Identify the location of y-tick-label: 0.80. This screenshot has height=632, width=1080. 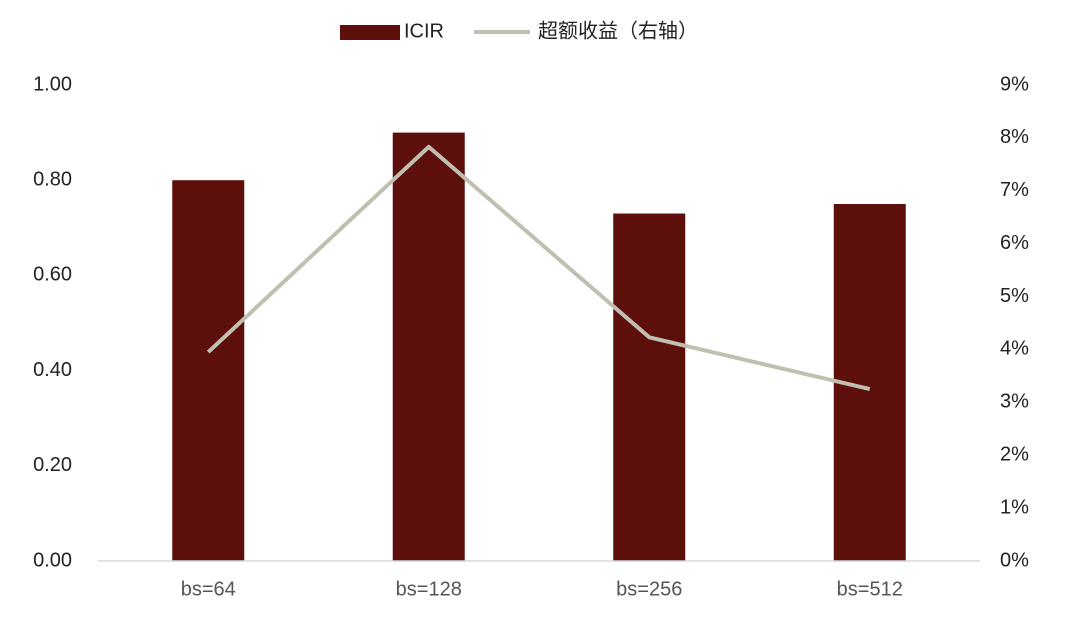
(52, 179).